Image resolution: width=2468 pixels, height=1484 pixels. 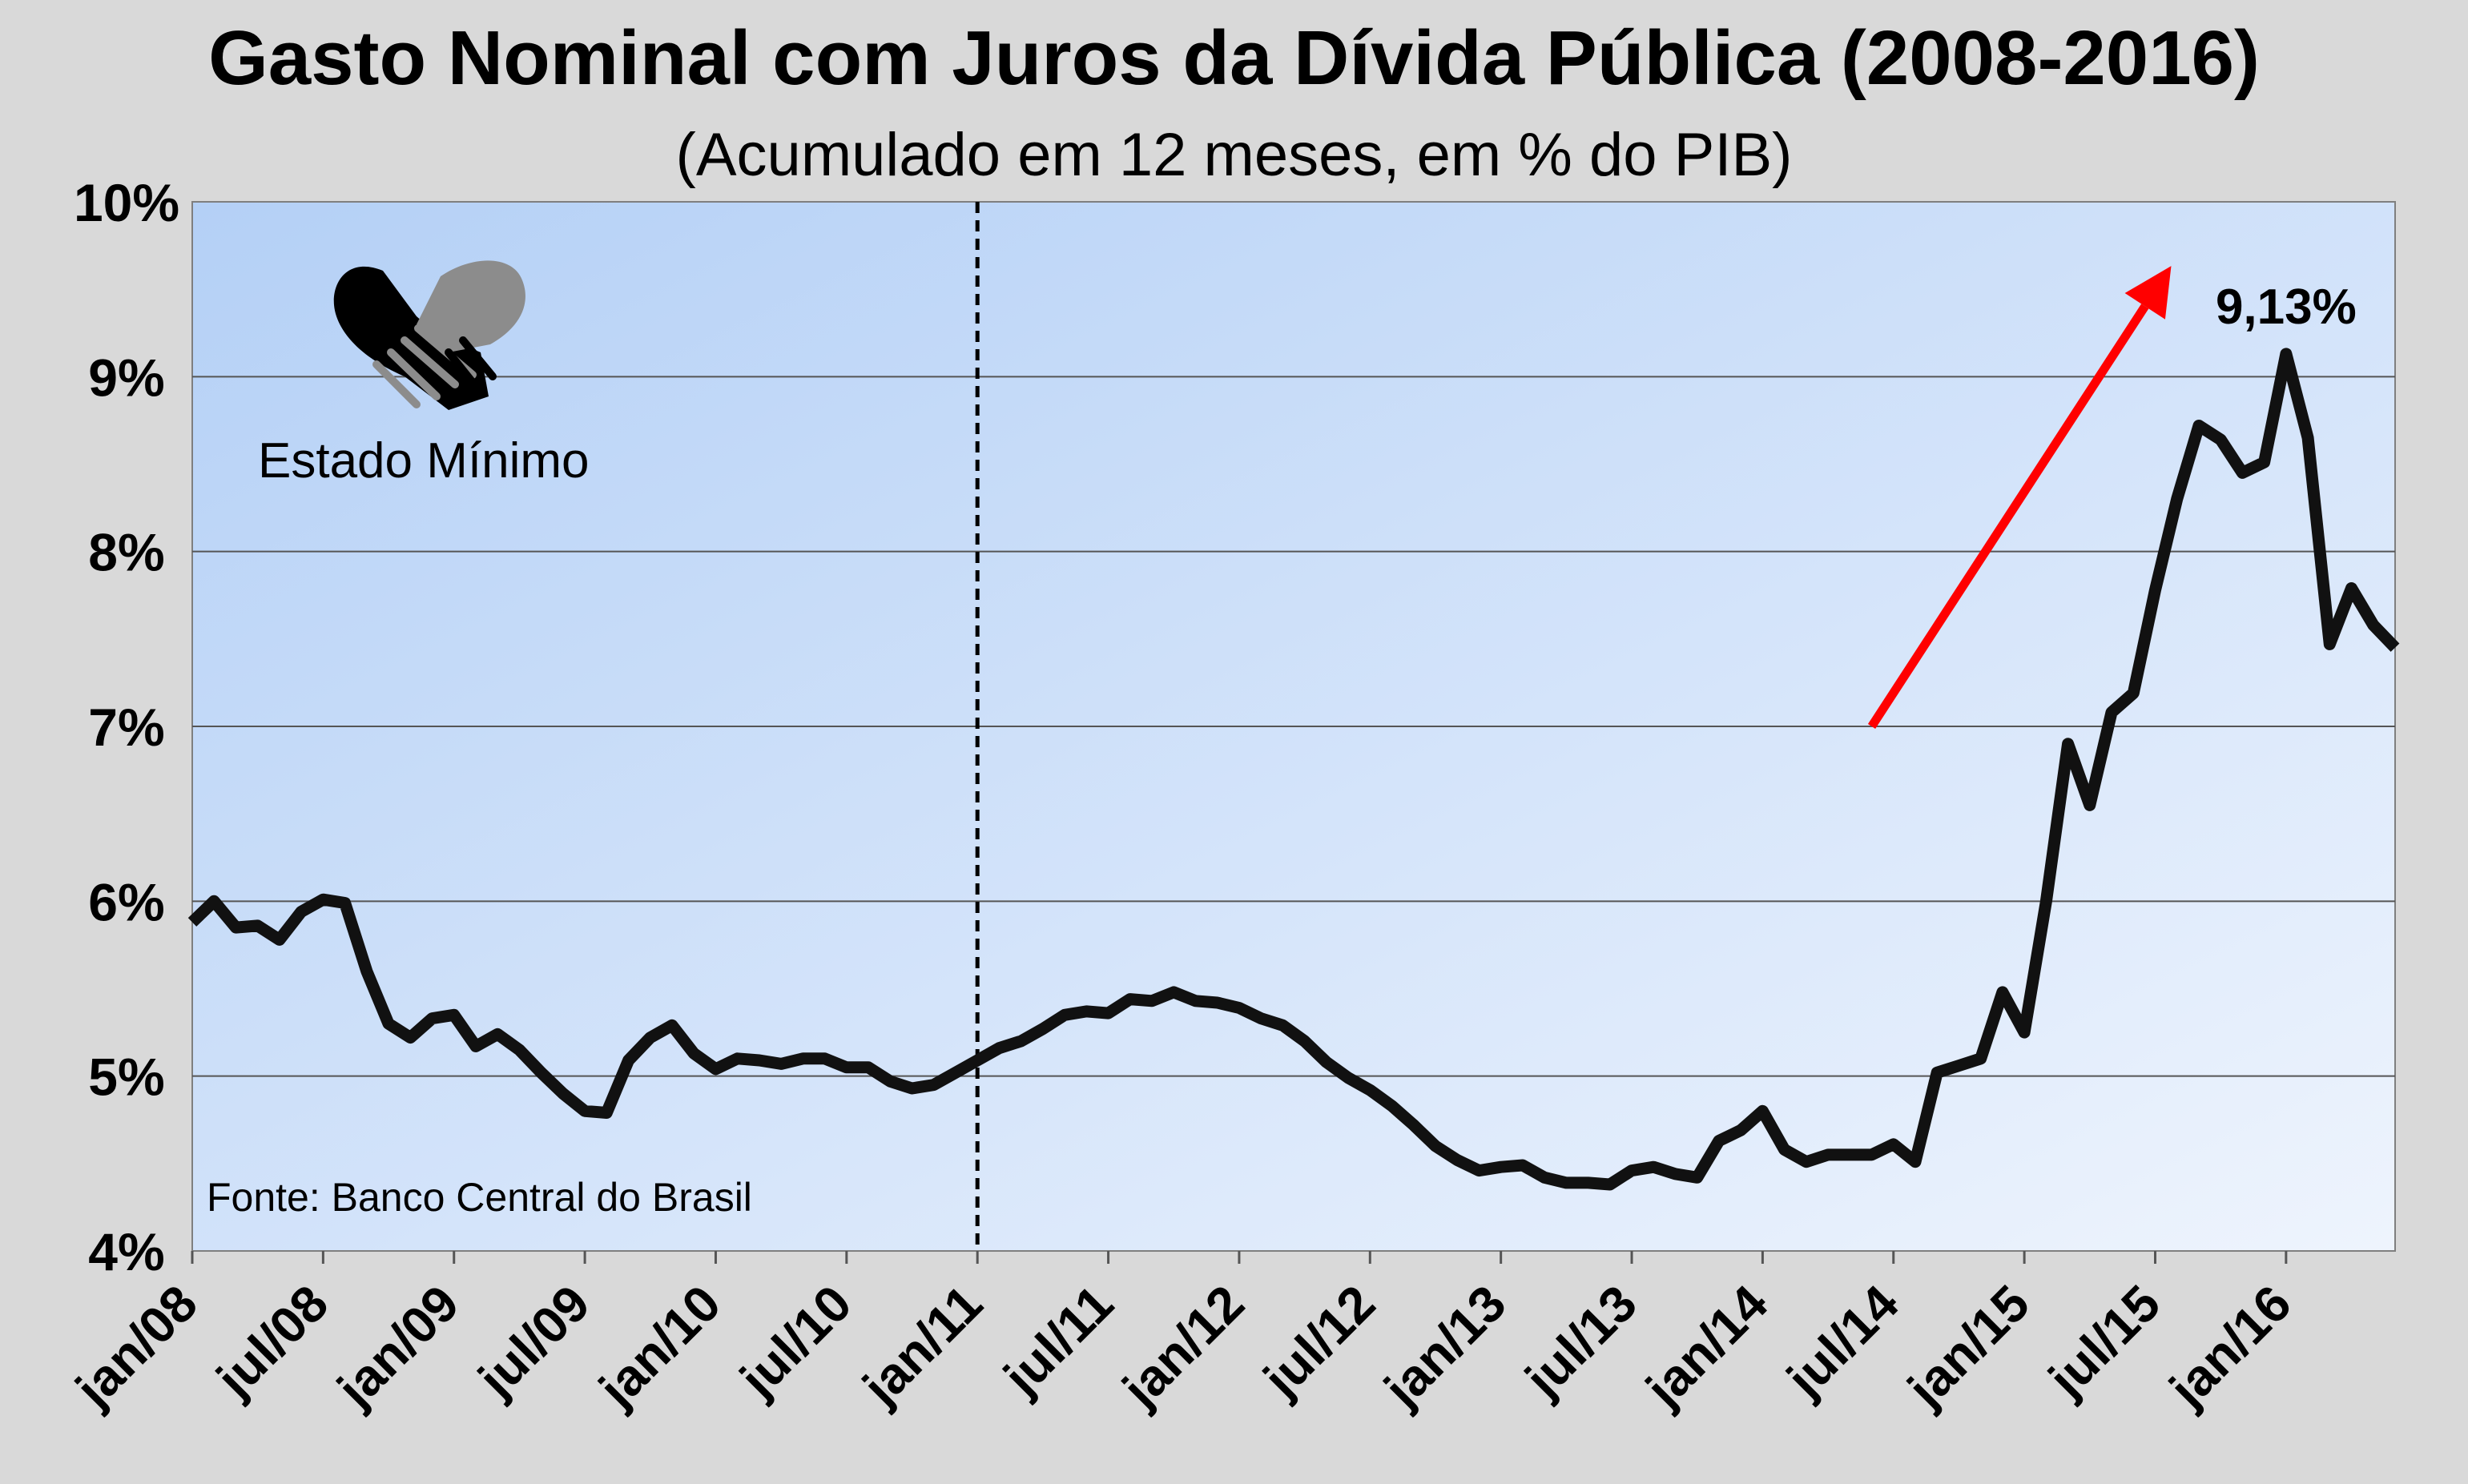 I want to click on x-tick-label: jan/16, so click(x=2230, y=1346).